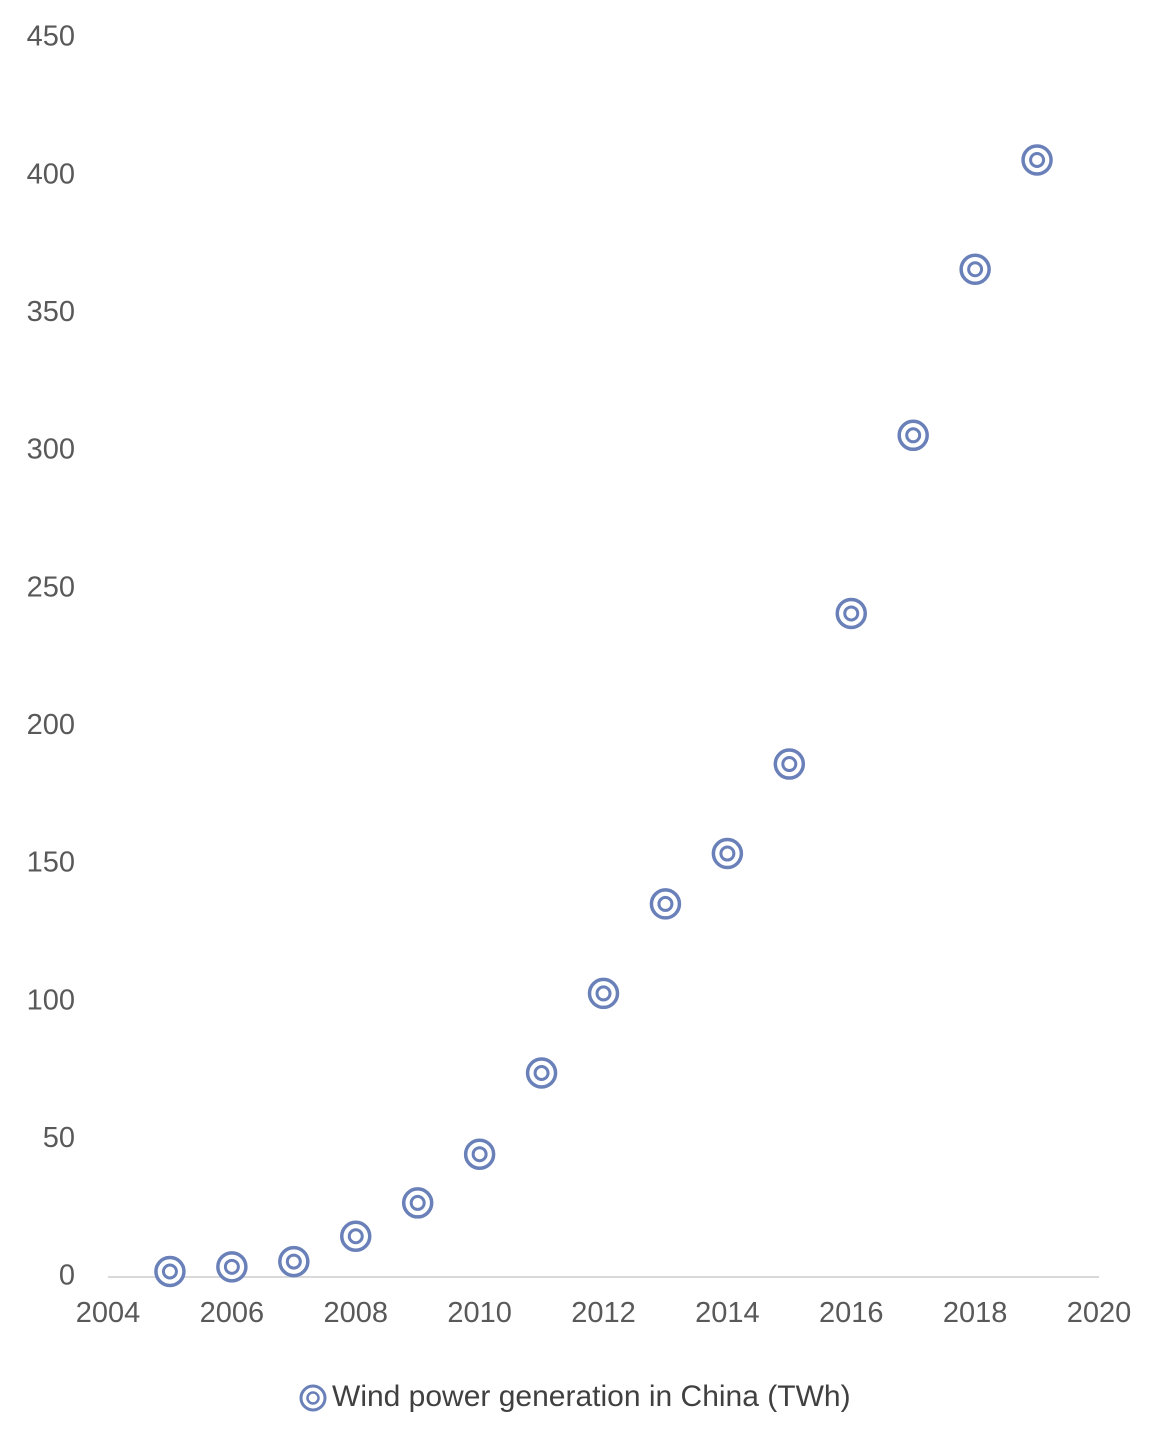  Describe the element at coordinates (479, 1313) in the screenshot. I see `x-tick-label: 2010` at that location.